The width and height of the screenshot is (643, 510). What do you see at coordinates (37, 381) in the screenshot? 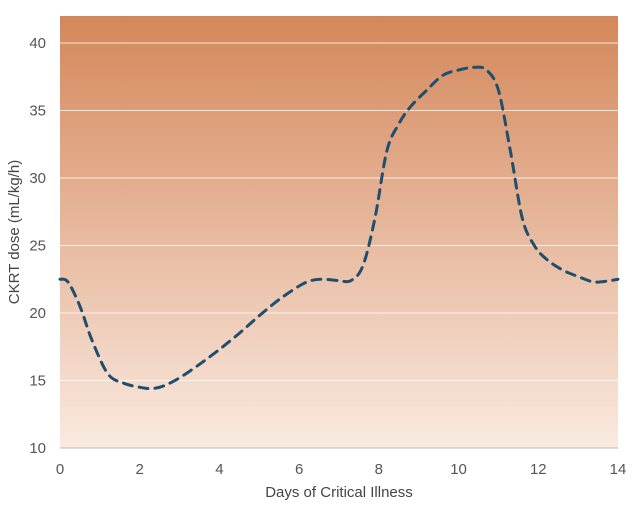
I see `y-tick-label: 15` at bounding box center [37, 381].